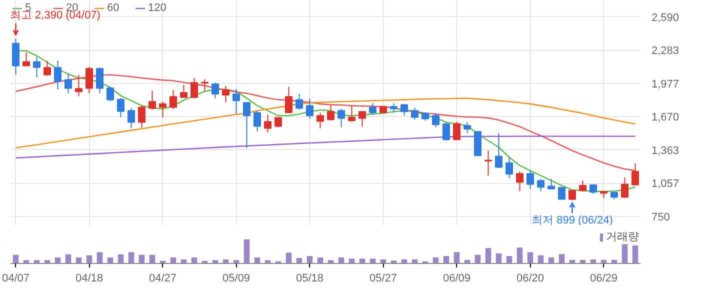 The height and width of the screenshot is (289, 701). Describe the element at coordinates (666, 184) in the screenshot. I see `y-tick-label: 1,057` at that location.